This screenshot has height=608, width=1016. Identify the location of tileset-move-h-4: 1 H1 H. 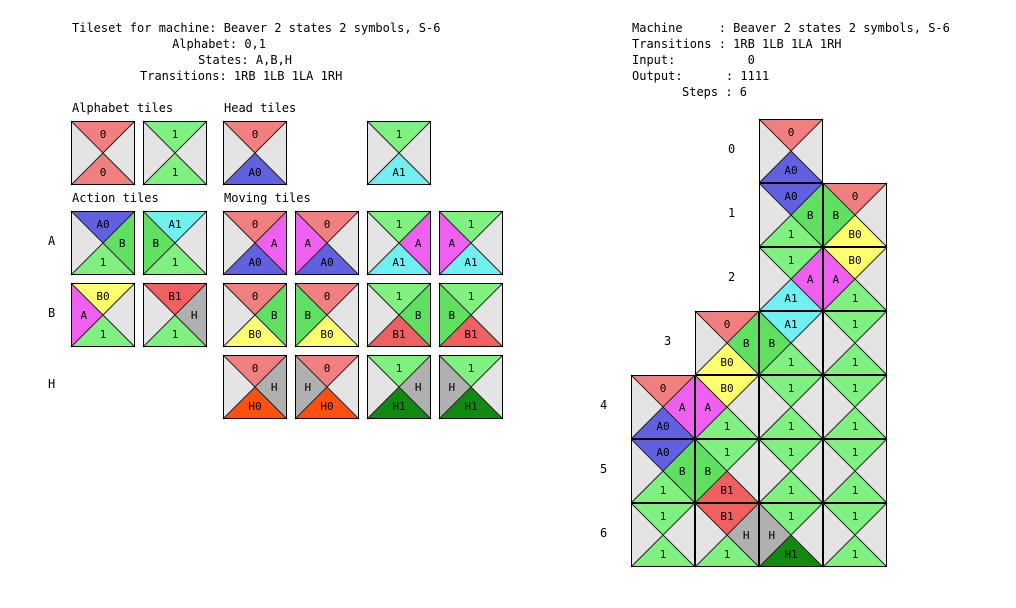
(471, 387).